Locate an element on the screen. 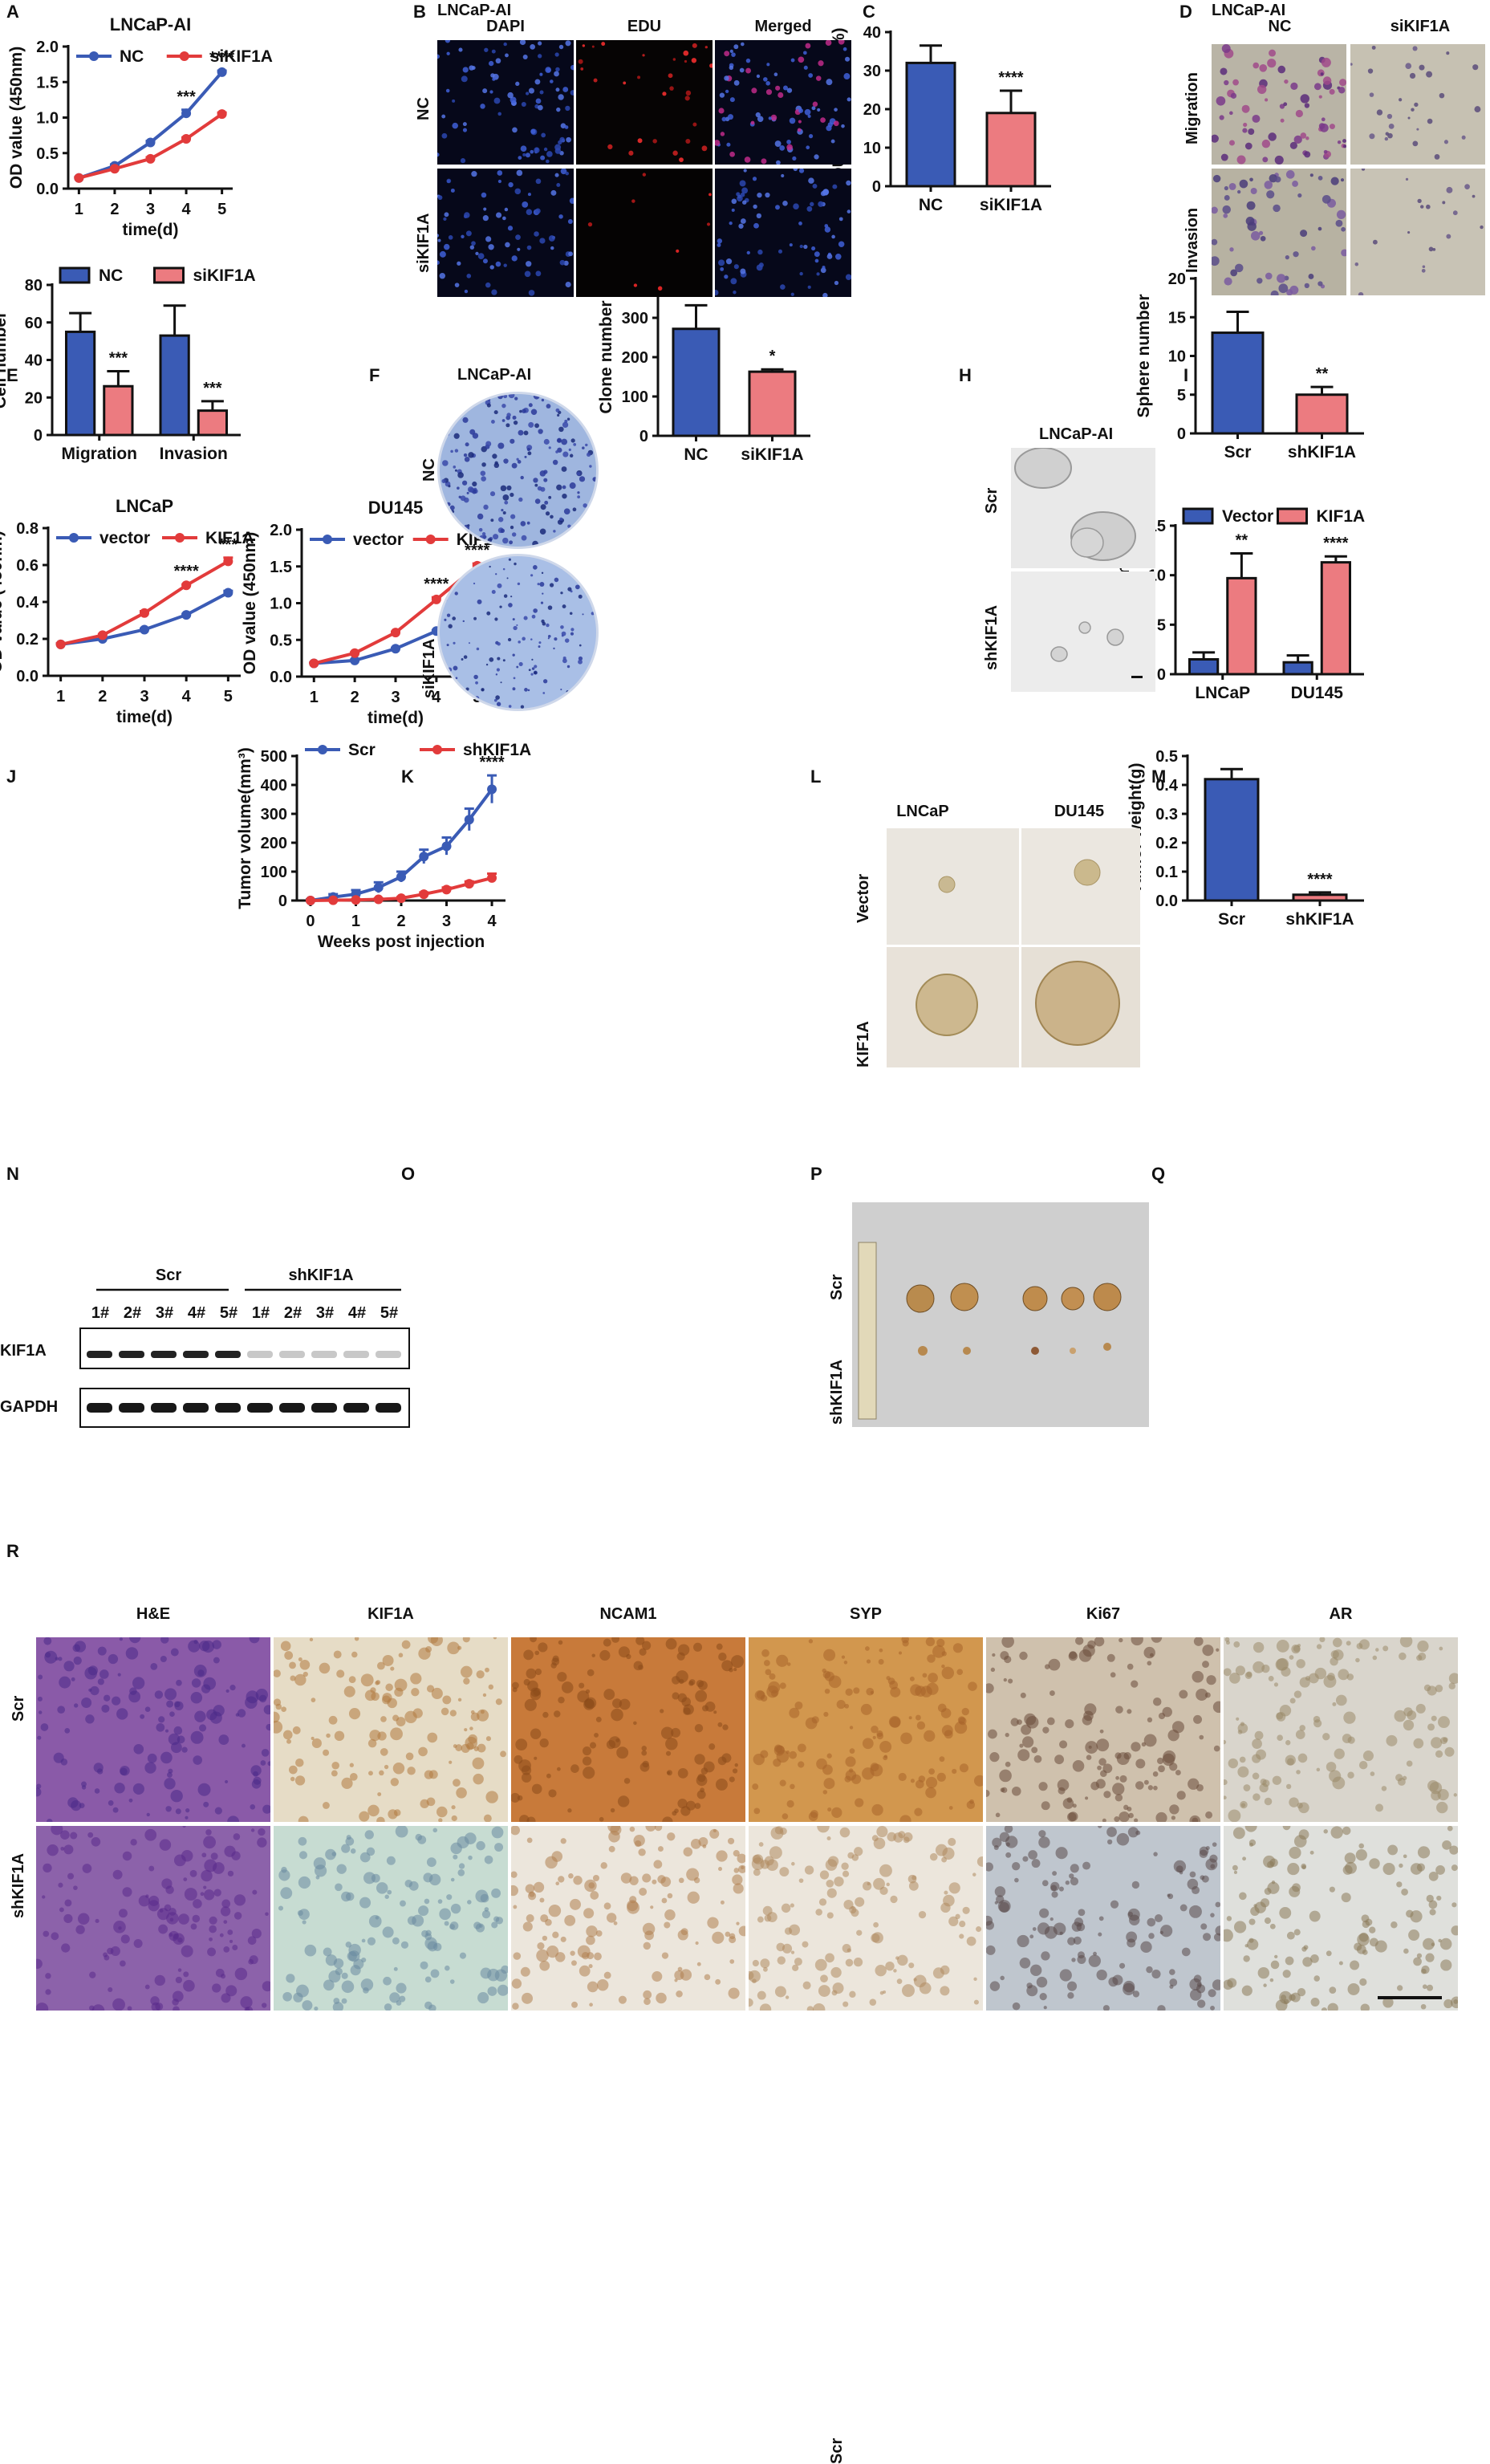  blot-kif1a-frame is located at coordinates (244, 1349).